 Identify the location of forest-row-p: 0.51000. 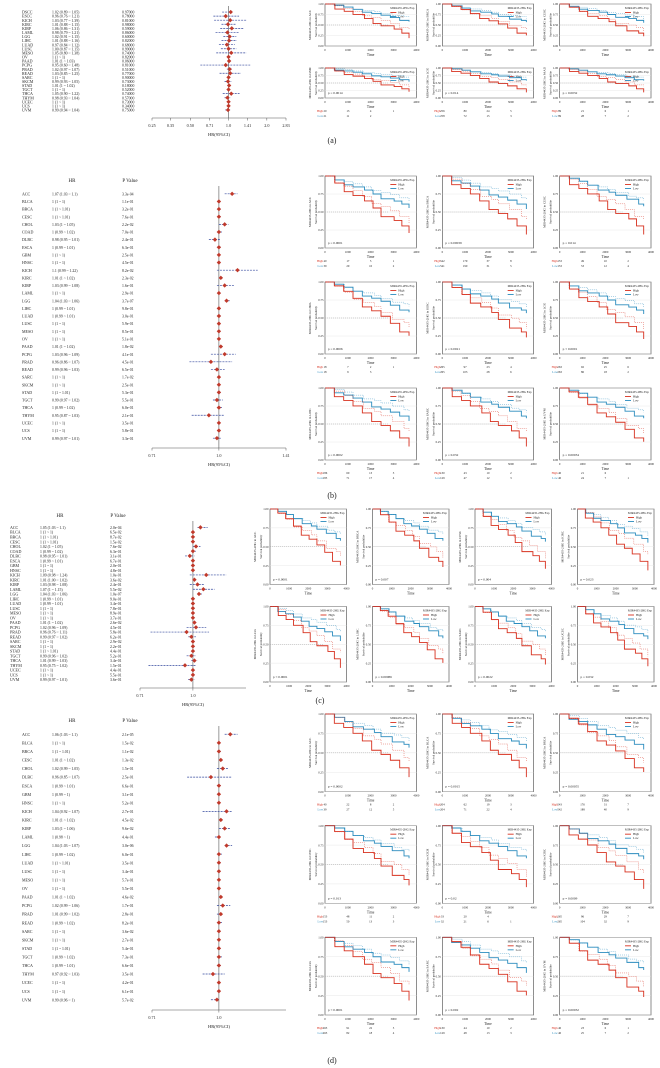
(128, 70).